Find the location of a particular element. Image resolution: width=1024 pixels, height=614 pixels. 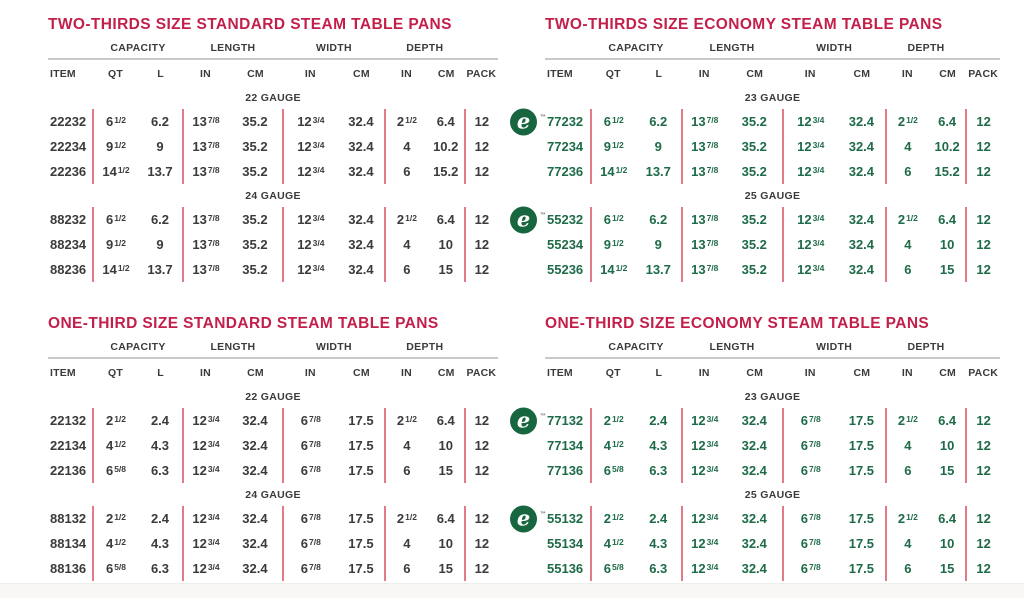

table-title: ONE-THIRD SIZE ECONOMY STEAM TABLE PANS is located at coordinates (737, 323).